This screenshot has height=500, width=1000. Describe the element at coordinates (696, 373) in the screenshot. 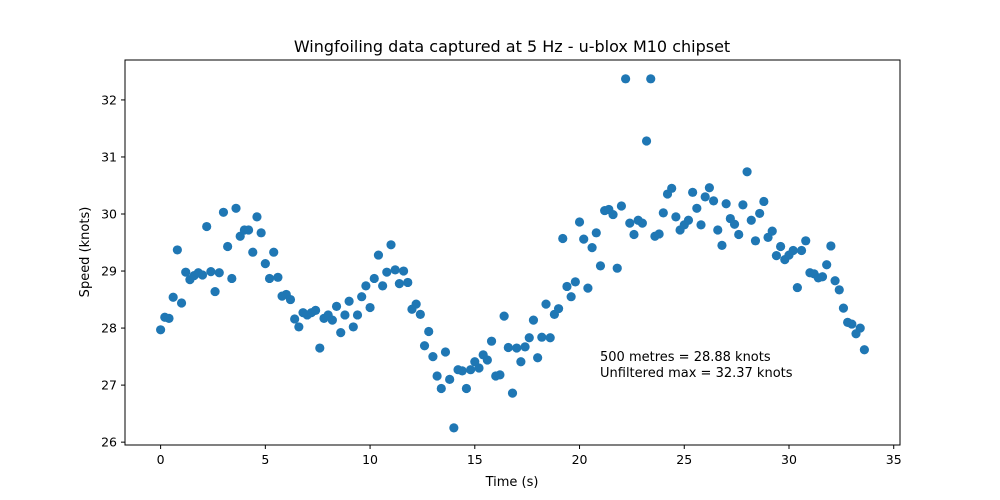

I see `annotation-max: Unfiltered max = 32.37 knots` at that location.